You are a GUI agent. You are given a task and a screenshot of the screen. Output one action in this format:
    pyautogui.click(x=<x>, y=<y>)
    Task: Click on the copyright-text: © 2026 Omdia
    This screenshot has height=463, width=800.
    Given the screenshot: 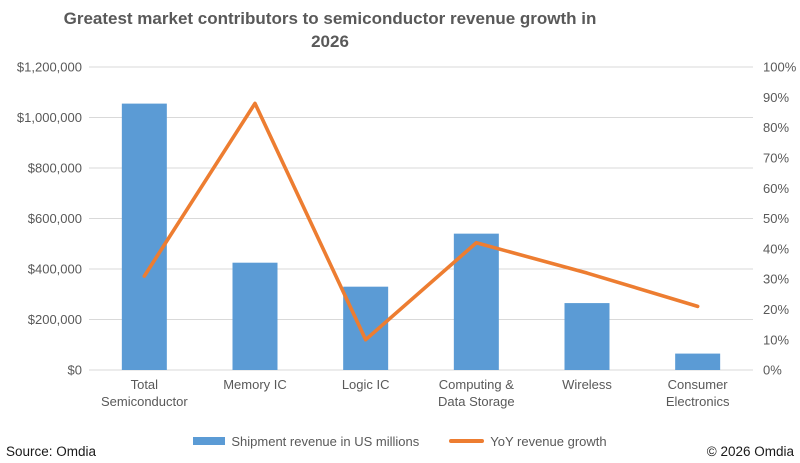 What is the action you would take?
    pyautogui.click(x=750, y=451)
    